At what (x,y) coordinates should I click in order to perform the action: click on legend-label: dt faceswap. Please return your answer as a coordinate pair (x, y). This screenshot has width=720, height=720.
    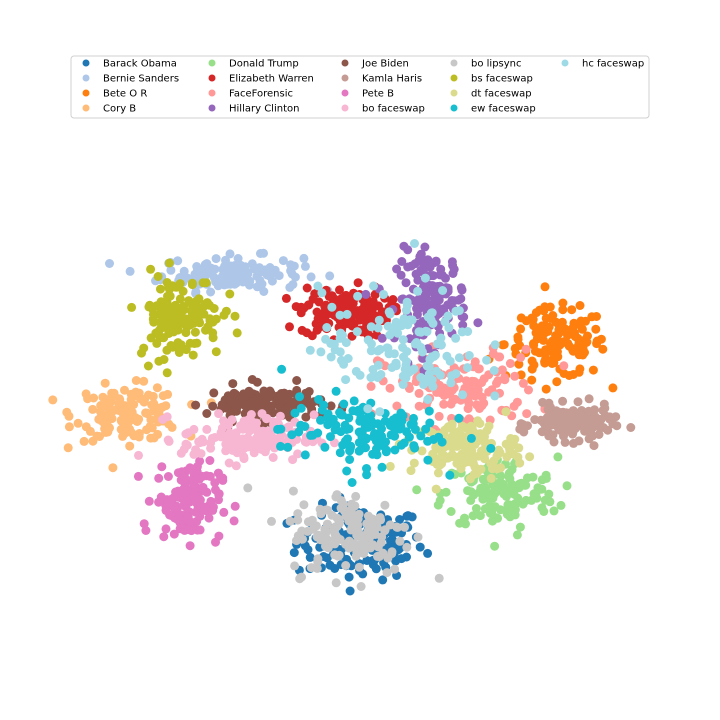
    Looking at the image, I should click on (501, 94).